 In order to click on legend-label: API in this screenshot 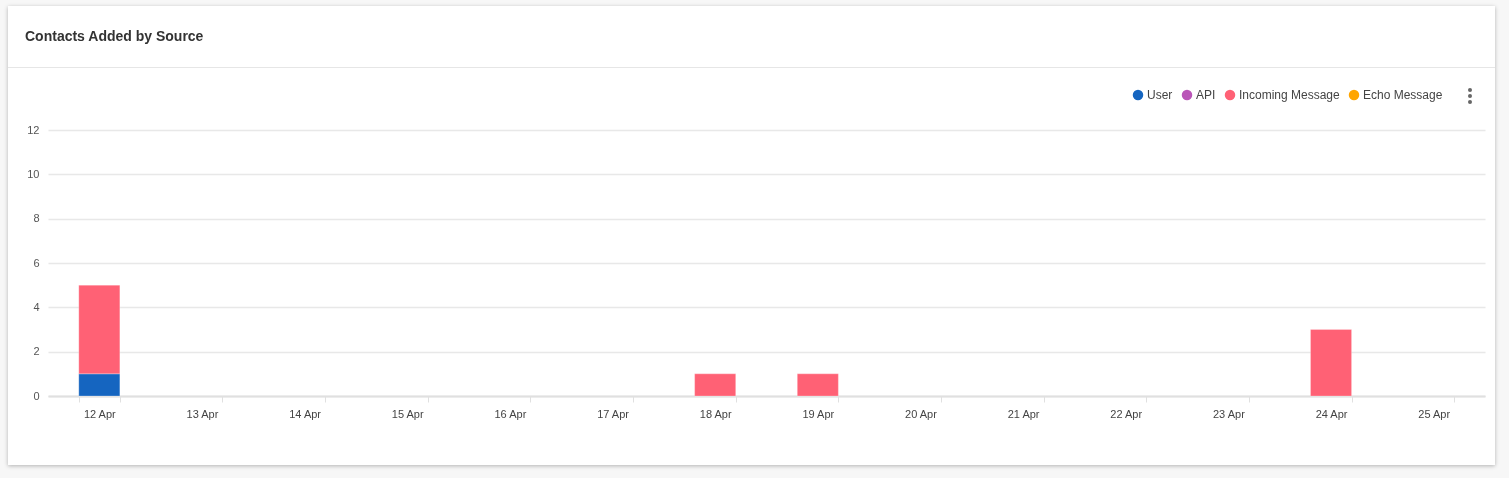, I will do `click(1206, 95)`.